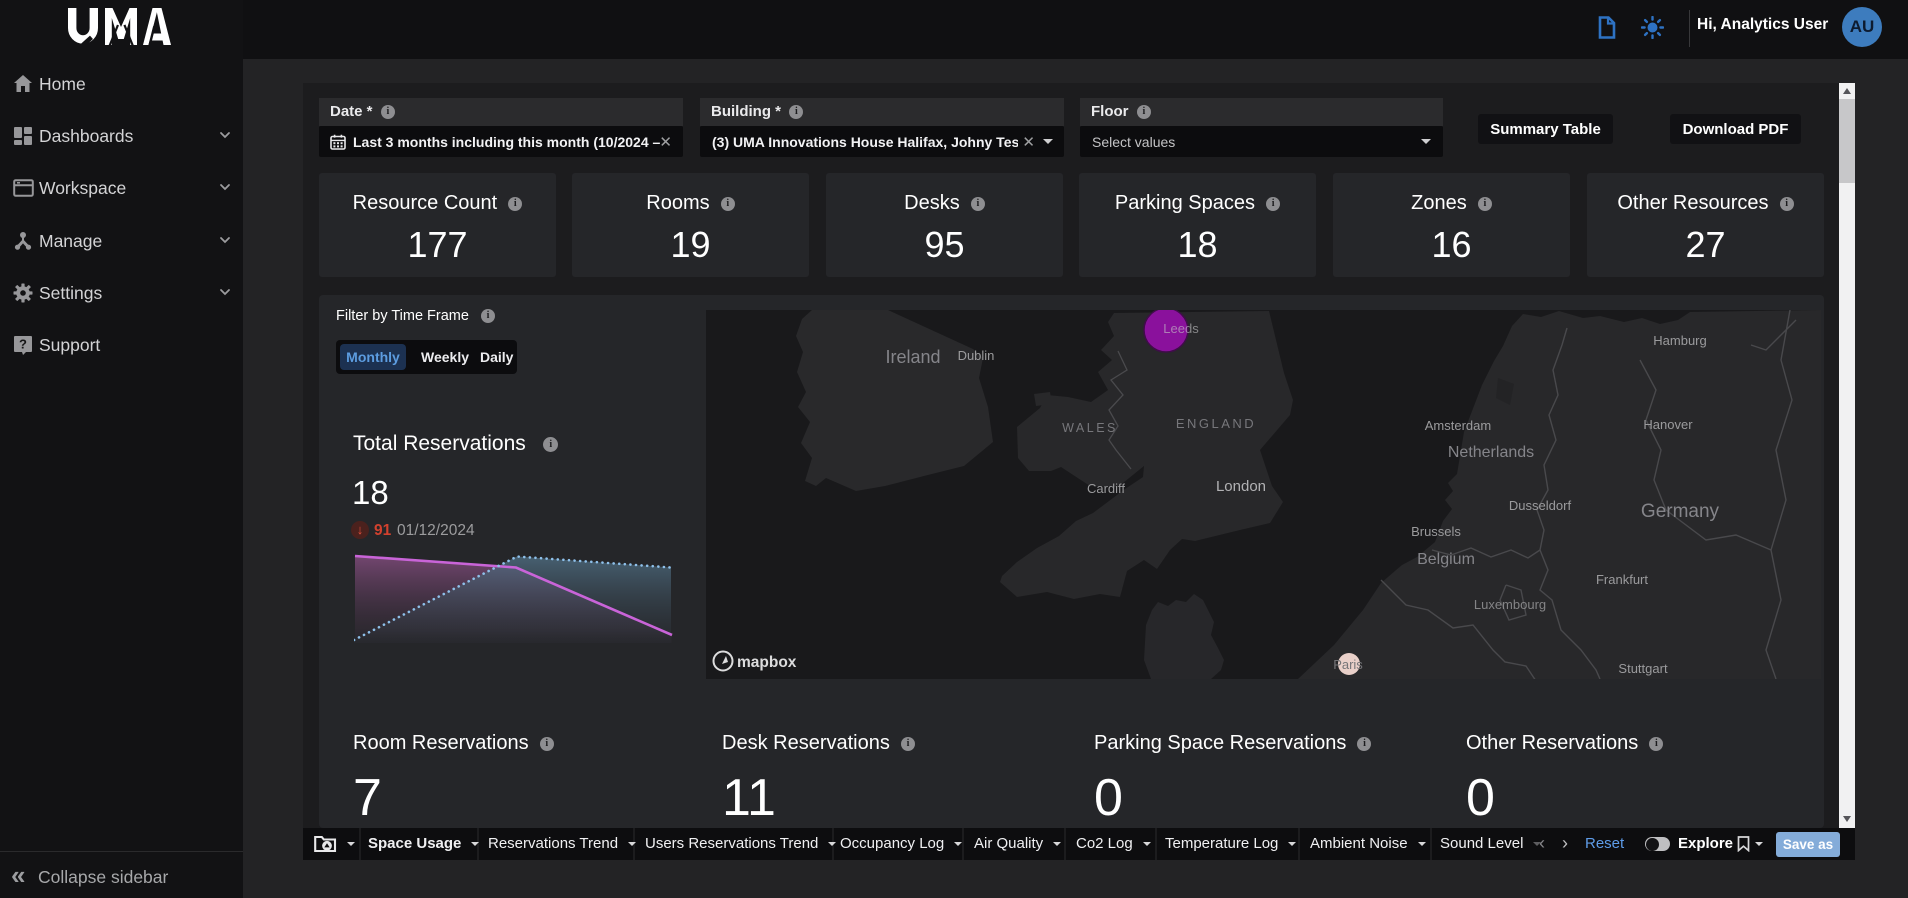 Image resolution: width=1908 pixels, height=898 pixels. Describe the element at coordinates (1181, 328) in the screenshot. I see `svg-text: Leeds` at that location.